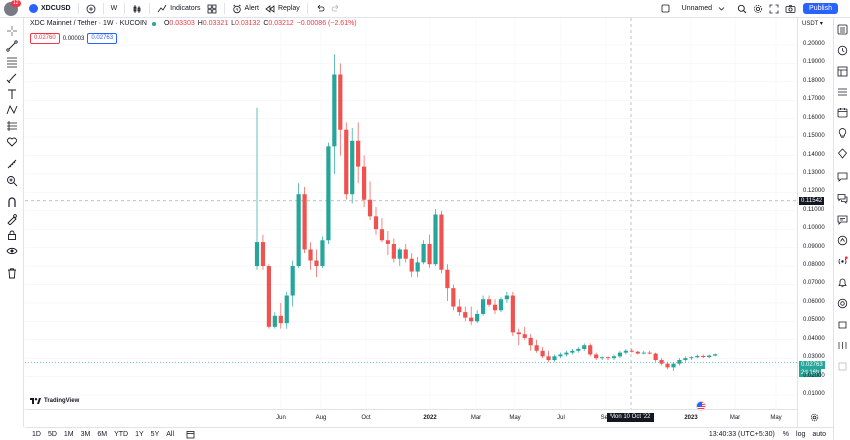 Image resolution: width=850 pixels, height=440 pixels. What do you see at coordinates (248, 23) in the screenshot?
I see `legend-low: 0.03132` at bounding box center [248, 23].